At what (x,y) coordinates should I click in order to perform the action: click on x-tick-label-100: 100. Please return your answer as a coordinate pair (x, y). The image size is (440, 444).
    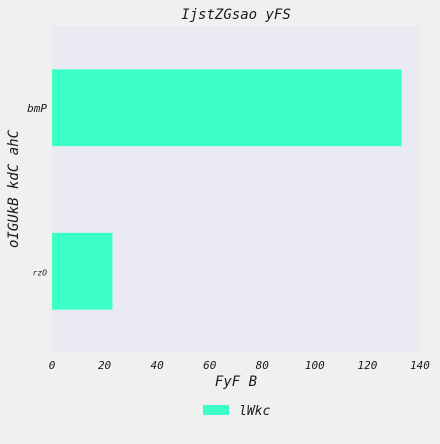
    Looking at the image, I should click on (315, 365).